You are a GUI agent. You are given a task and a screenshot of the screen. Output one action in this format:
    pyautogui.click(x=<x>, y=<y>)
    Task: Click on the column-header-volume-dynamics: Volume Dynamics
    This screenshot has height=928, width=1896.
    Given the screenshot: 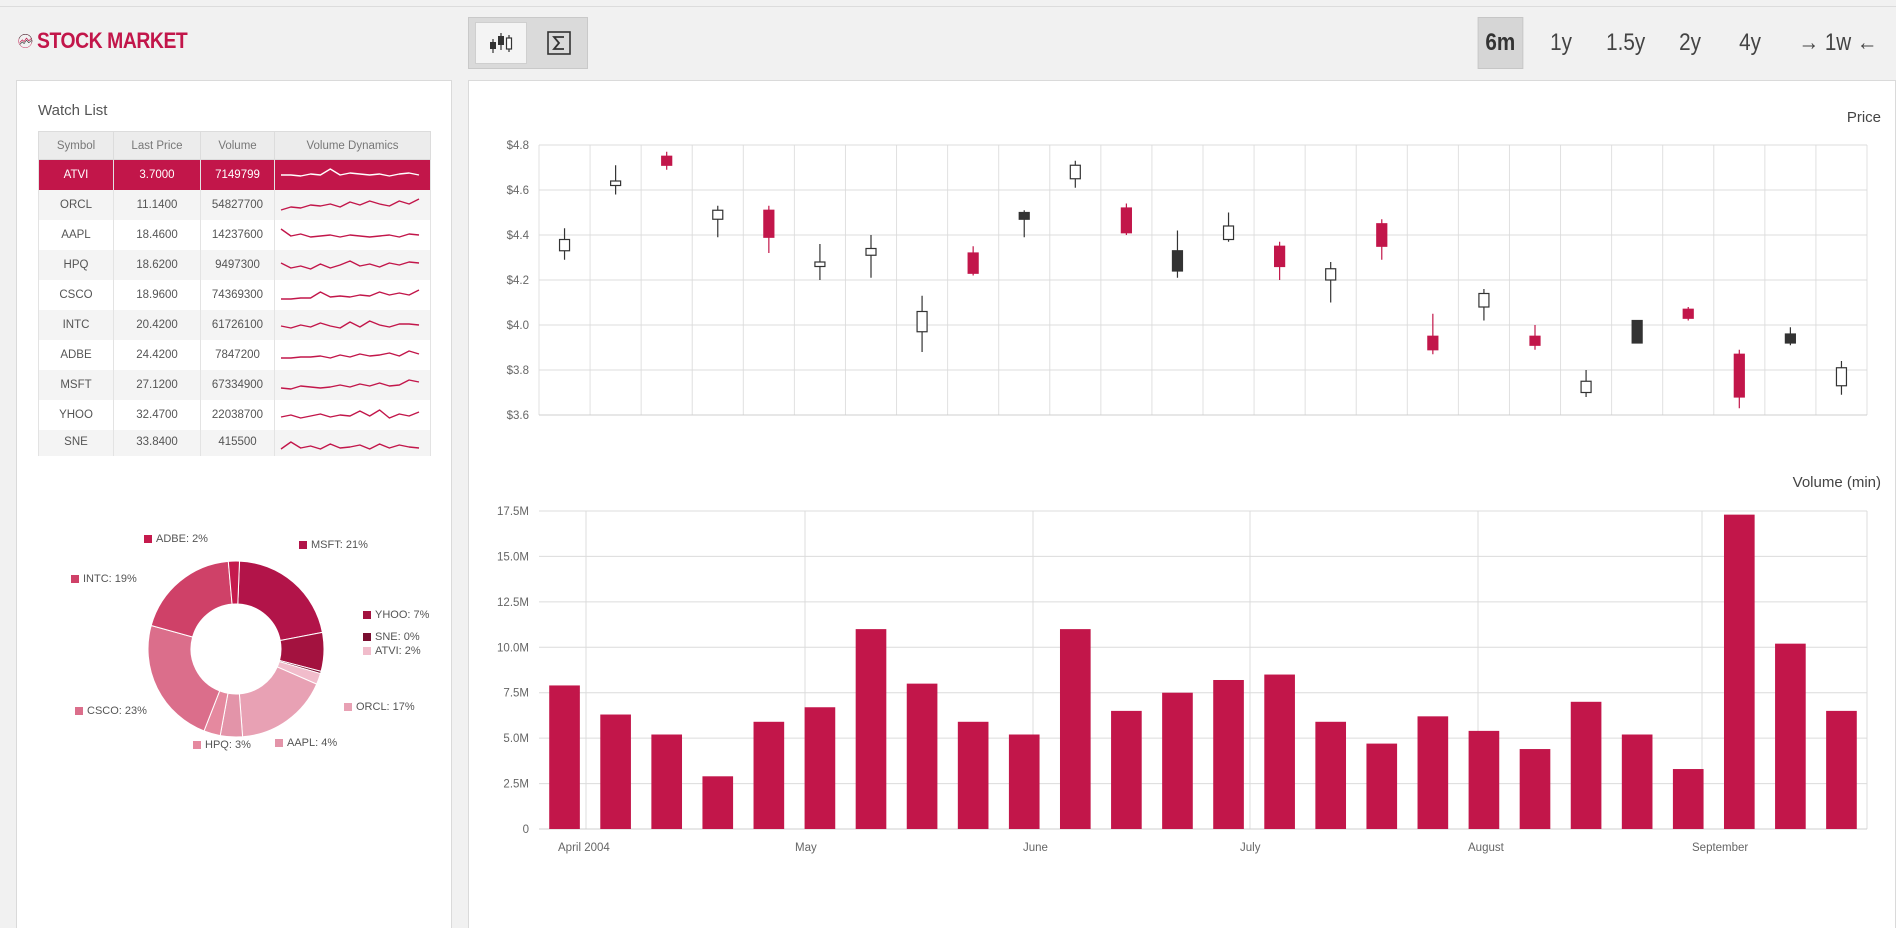 What is the action you would take?
    pyautogui.click(x=352, y=145)
    